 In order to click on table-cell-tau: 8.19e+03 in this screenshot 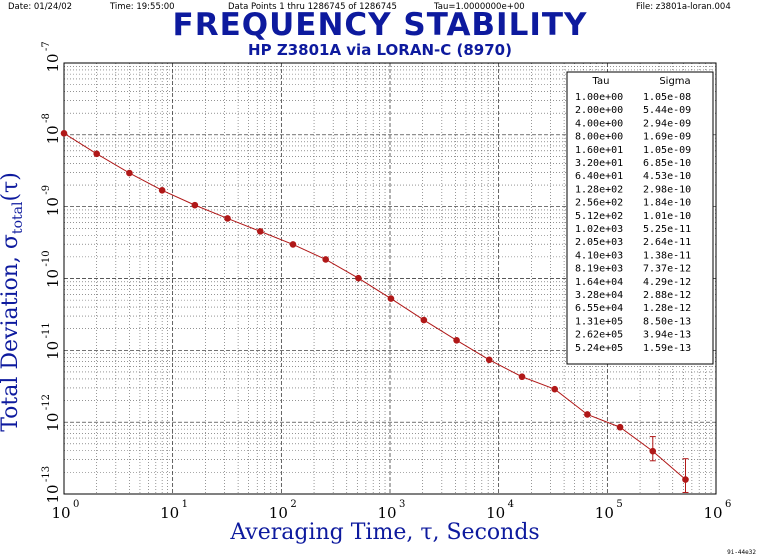, I will do `click(599, 269)`.